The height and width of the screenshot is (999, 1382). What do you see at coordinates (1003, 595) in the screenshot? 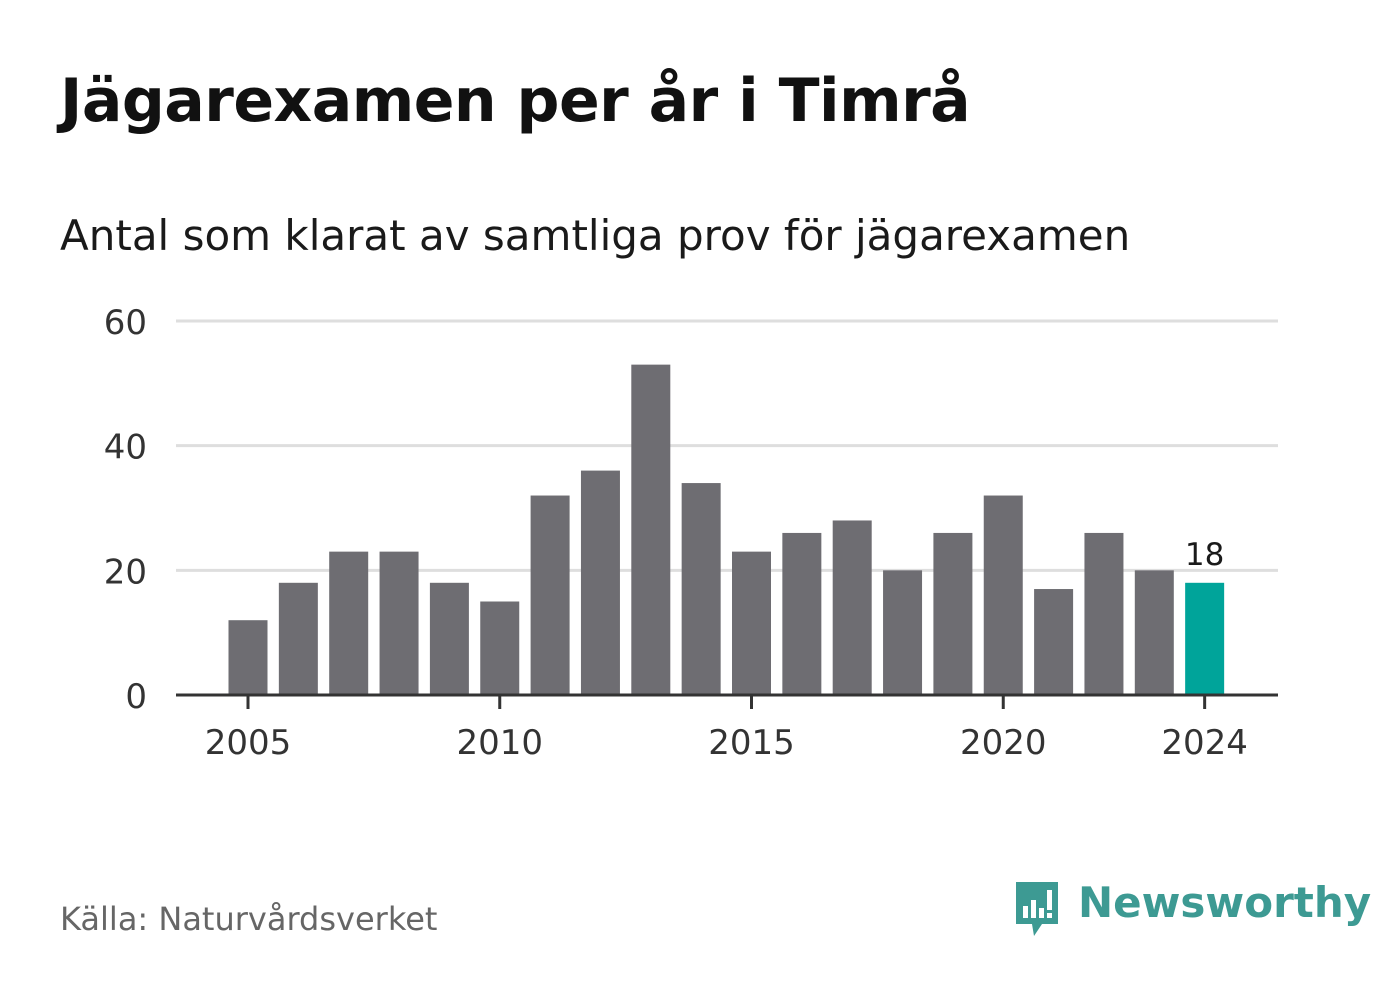
I see `bar-2020` at bounding box center [1003, 595].